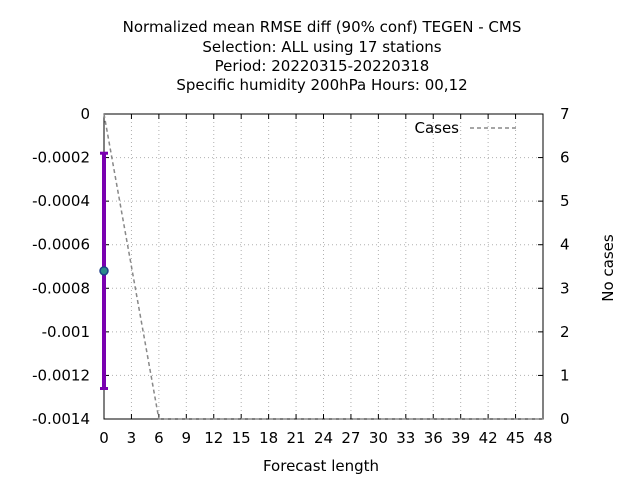  Describe the element at coordinates (378, 438) in the screenshot. I see `x-tick-label: 30` at that location.